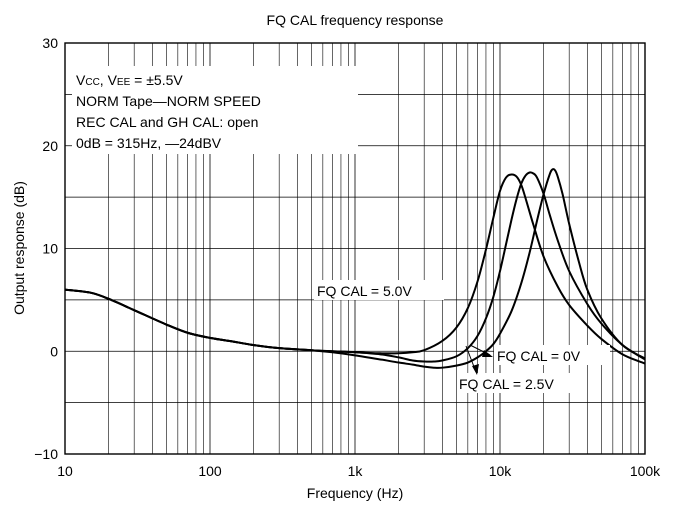 The width and height of the screenshot is (674, 506). What do you see at coordinates (487, 353) in the screenshot?
I see `arrow-head-0v` at bounding box center [487, 353].